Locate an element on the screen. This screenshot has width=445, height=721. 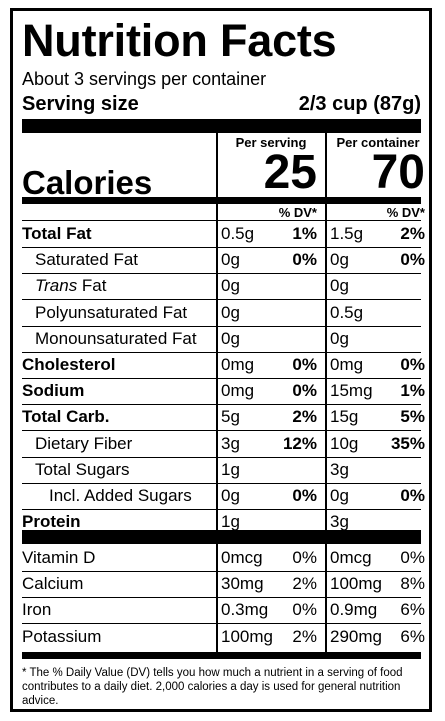
label-title: Nutrition Facts is located at coordinates (179, 40).